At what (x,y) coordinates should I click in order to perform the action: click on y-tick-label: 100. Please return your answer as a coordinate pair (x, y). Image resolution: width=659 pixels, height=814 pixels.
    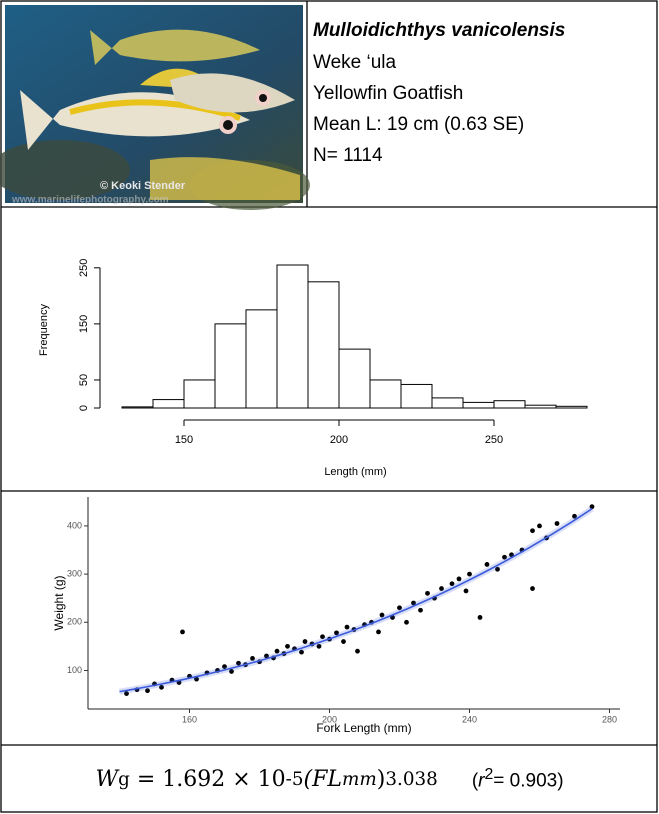
    Looking at the image, I should click on (74, 670).